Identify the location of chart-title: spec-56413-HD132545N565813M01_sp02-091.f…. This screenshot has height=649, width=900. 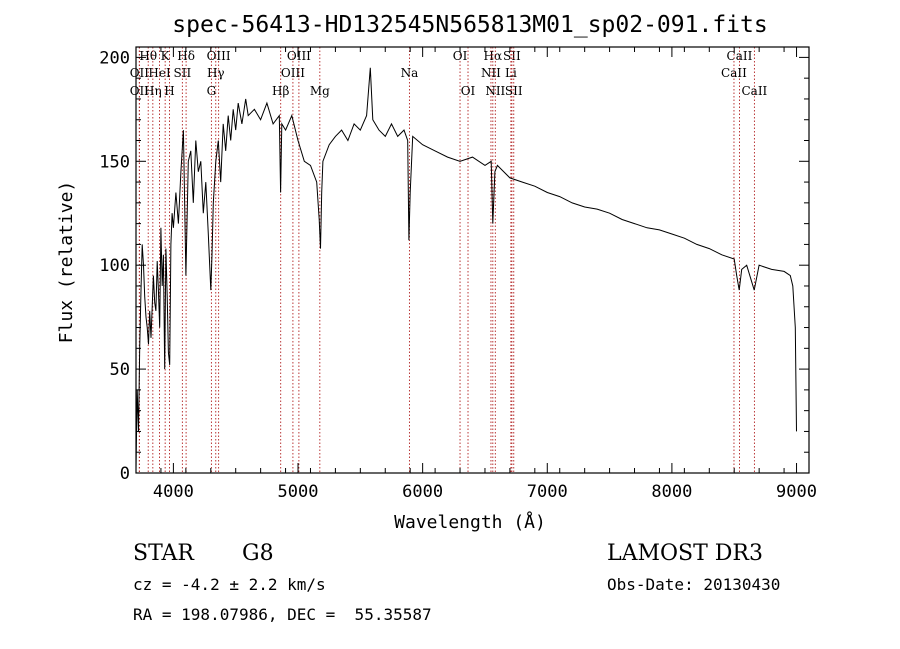
(469, 25).